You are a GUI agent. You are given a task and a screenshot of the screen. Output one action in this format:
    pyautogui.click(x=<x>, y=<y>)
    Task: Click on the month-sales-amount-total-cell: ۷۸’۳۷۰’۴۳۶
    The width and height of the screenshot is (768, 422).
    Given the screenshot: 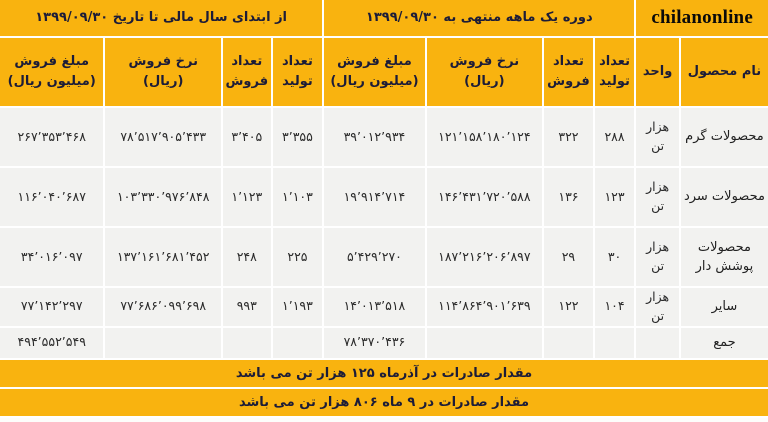 What is the action you would take?
    pyautogui.click(x=374, y=342)
    